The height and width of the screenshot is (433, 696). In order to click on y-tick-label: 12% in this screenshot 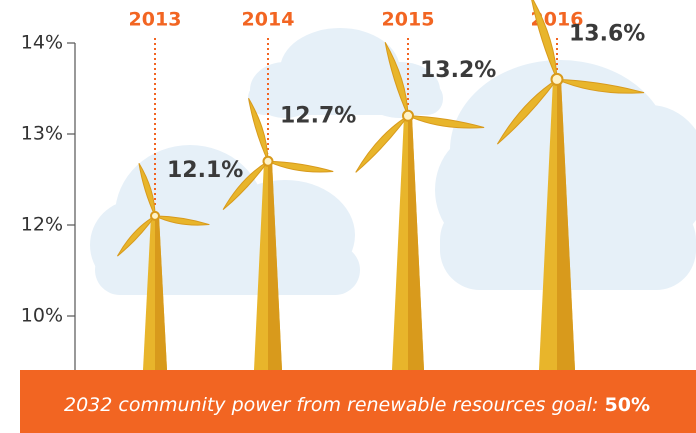, I will do `click(42, 225)`.